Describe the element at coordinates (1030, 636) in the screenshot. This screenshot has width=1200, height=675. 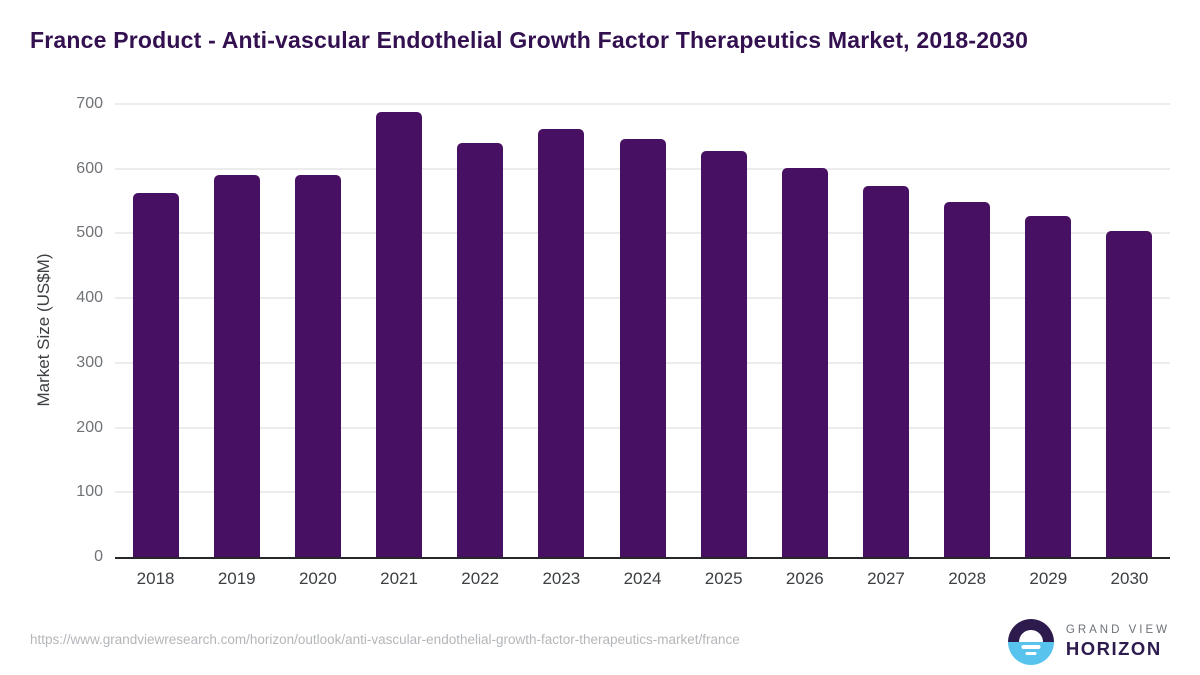
I see `sun-dome-shape` at that location.